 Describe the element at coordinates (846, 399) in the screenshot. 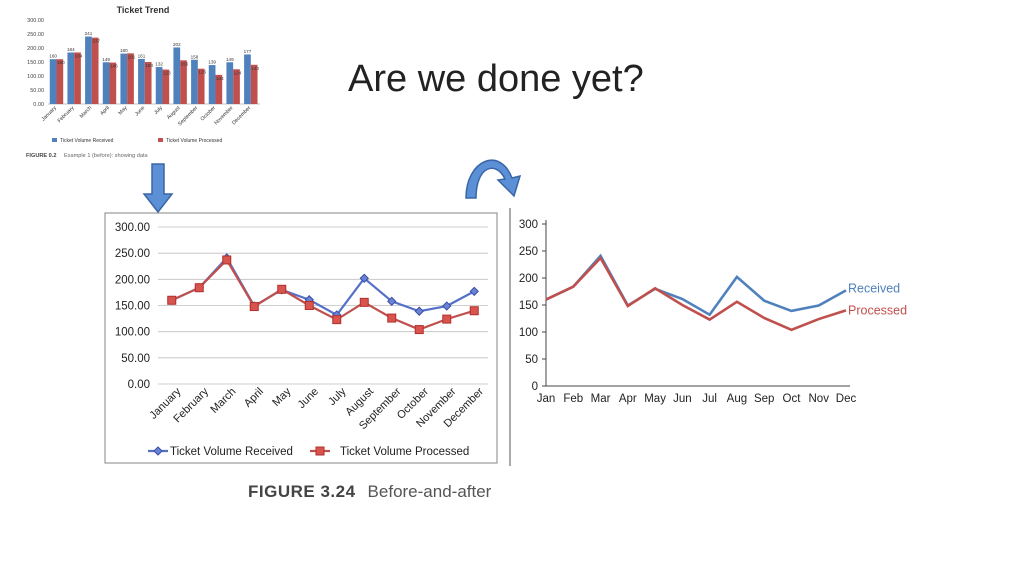

I see `x-tick-label: Dec` at that location.